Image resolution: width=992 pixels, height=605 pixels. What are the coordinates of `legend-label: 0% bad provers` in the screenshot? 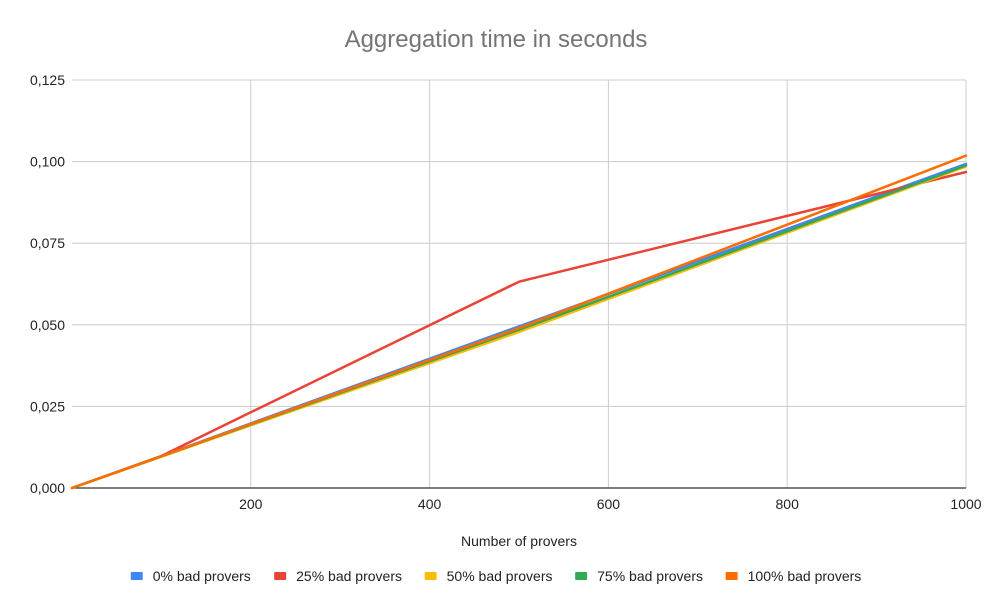 It's located at (202, 576).